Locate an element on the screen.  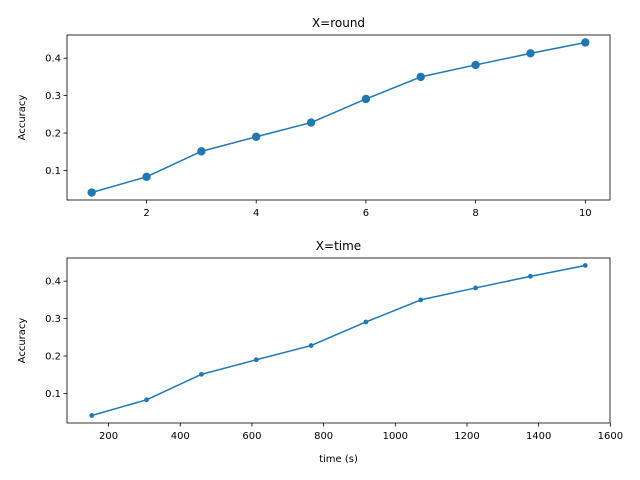
x-tick-label: 8 is located at coordinates (475, 213).